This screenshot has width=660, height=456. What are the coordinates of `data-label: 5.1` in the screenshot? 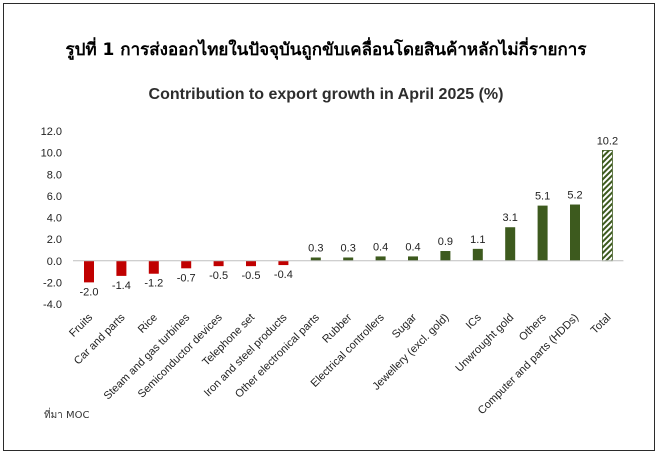 It's located at (542, 197).